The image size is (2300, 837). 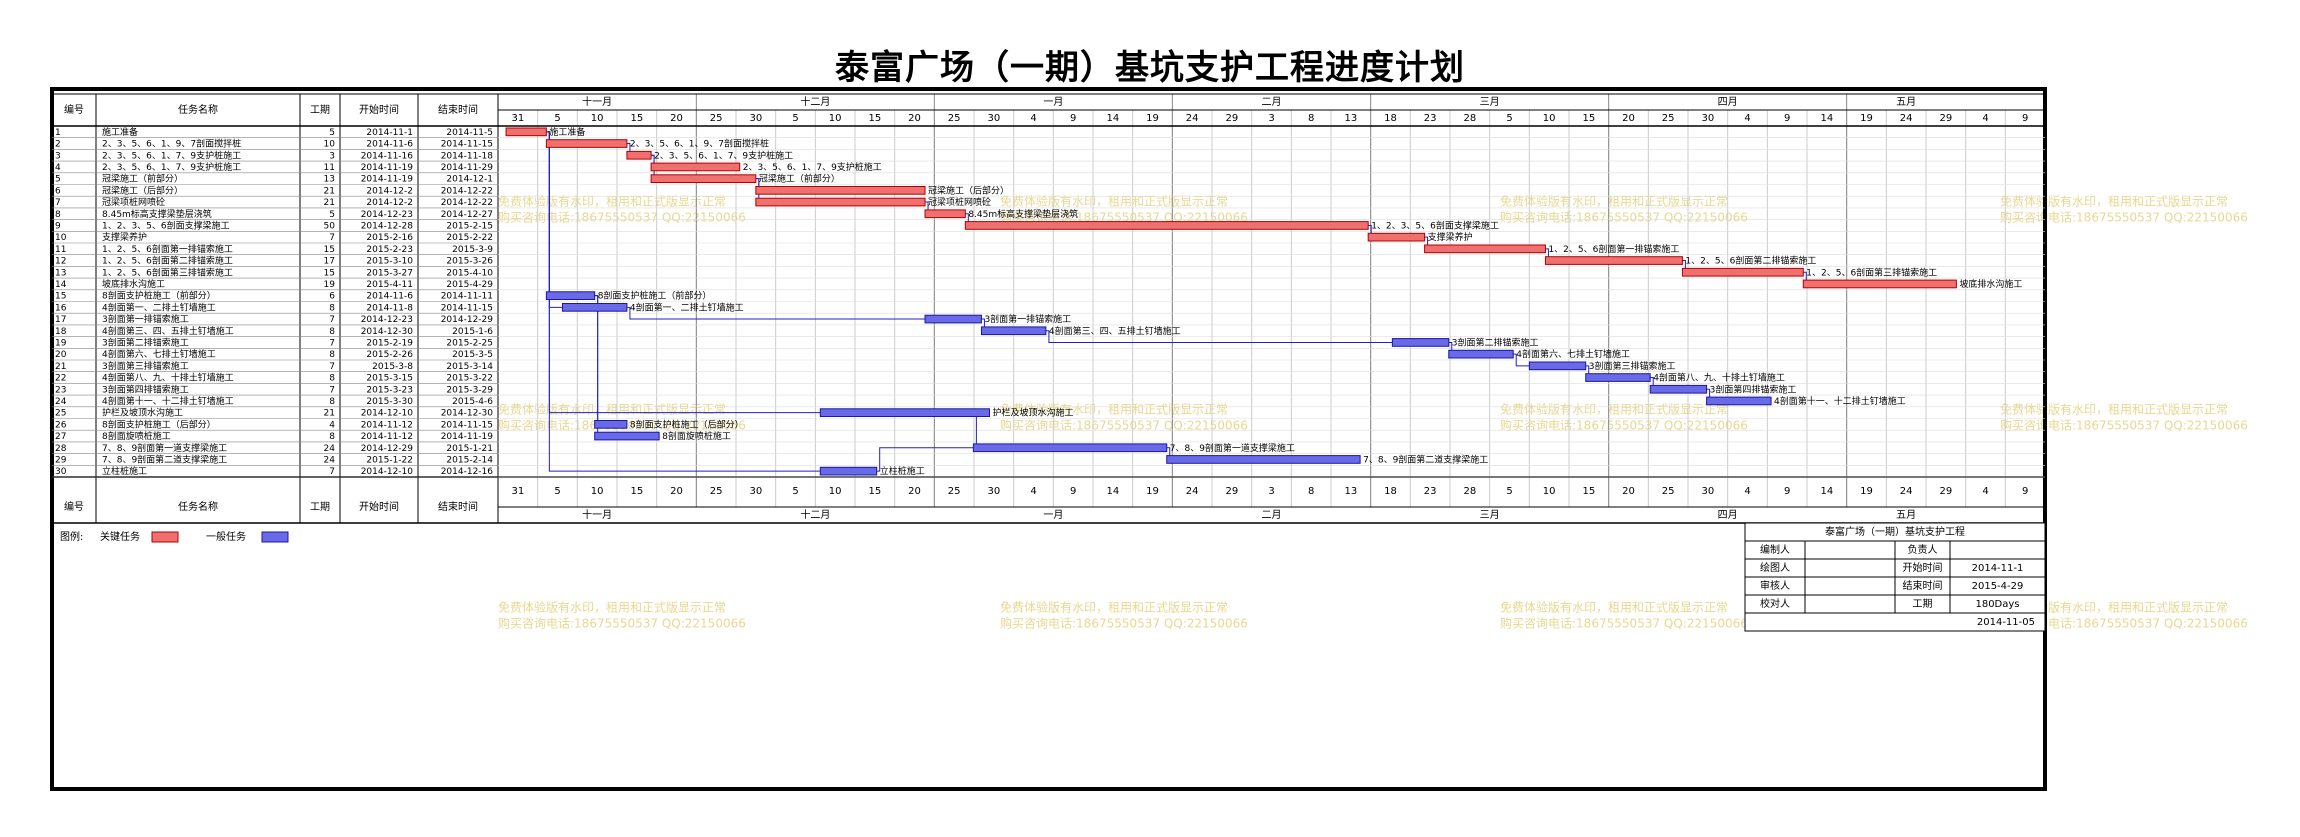 I want to click on task-bar-label: 4剖面第六、七排土钉墙施工, so click(x=1573, y=354).